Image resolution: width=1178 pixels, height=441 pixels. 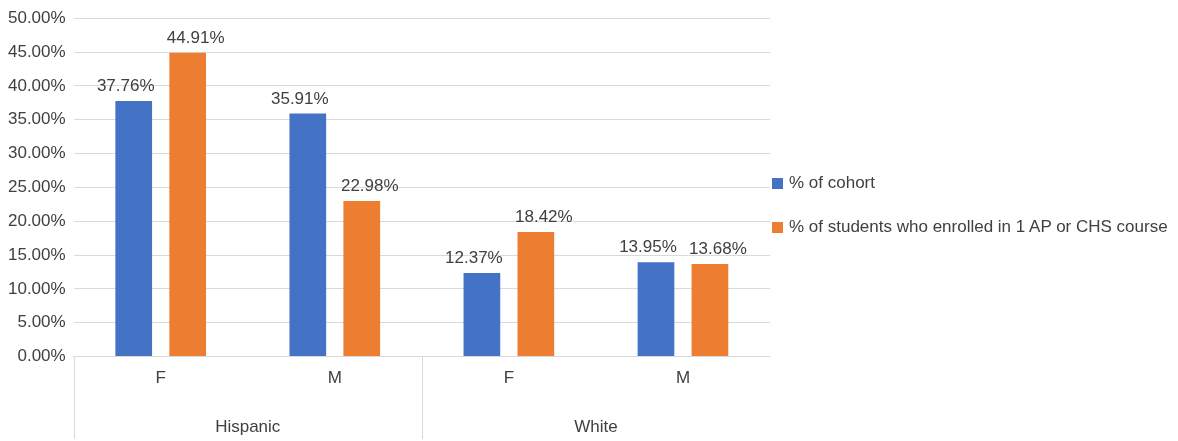 What do you see at coordinates (36, 119) in the screenshot?
I see `y-tick-label: 35.00%` at bounding box center [36, 119].